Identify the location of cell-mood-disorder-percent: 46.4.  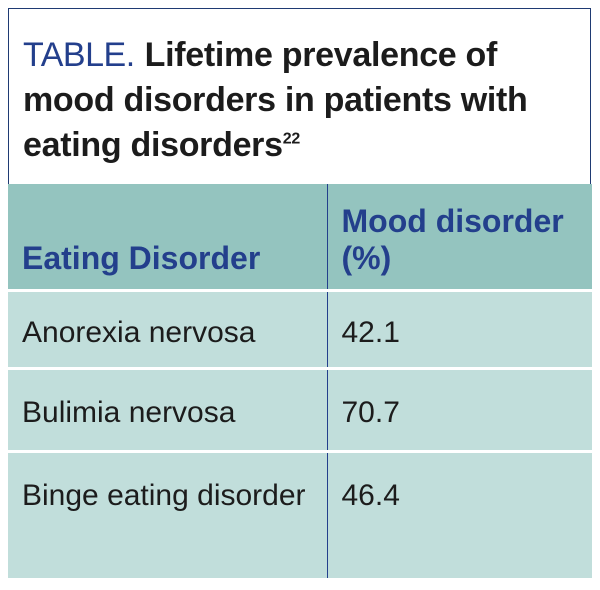
(459, 513).